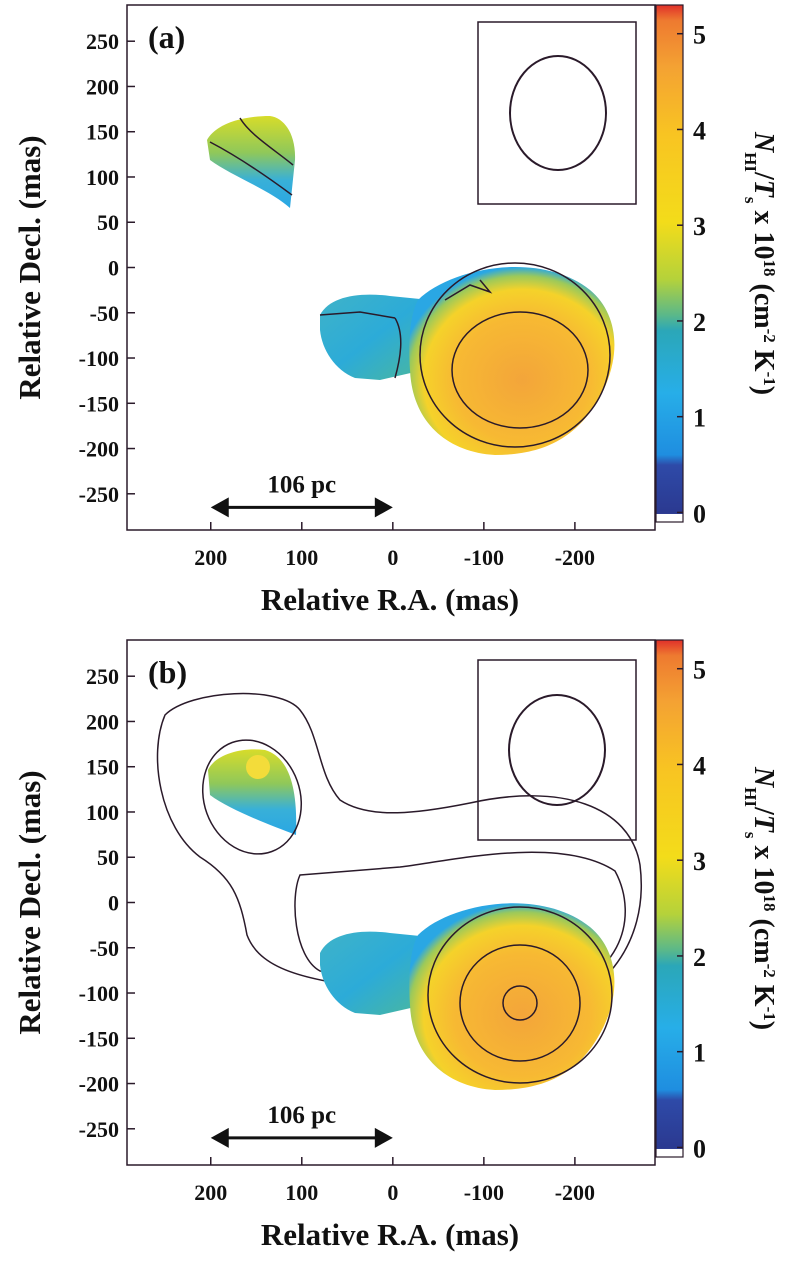 Image resolution: width=796 pixels, height=1263 pixels. Describe the element at coordinates (167, 672) in the screenshot. I see `panel-label: (b)` at that location.